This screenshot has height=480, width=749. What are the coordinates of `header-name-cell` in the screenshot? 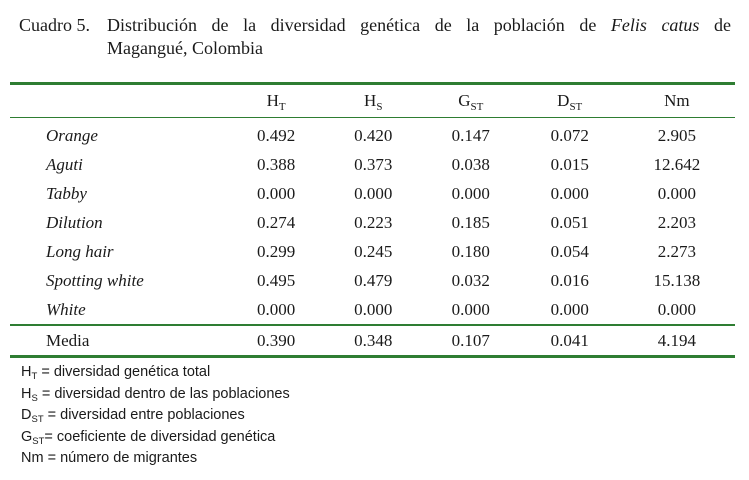 It's located at (118, 100).